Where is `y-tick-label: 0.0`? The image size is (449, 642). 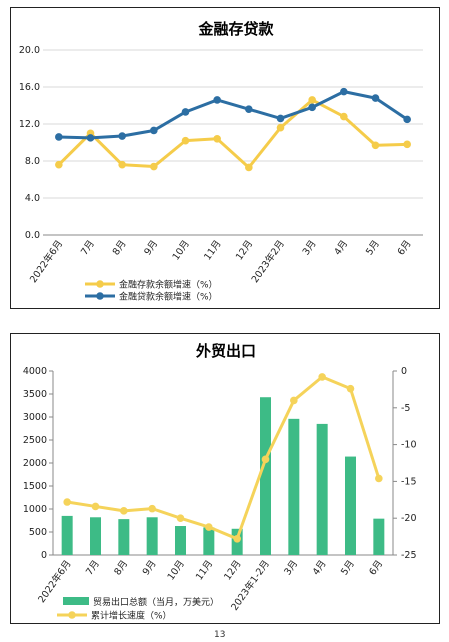 y-tick-label: 0.0 is located at coordinates (32, 235).